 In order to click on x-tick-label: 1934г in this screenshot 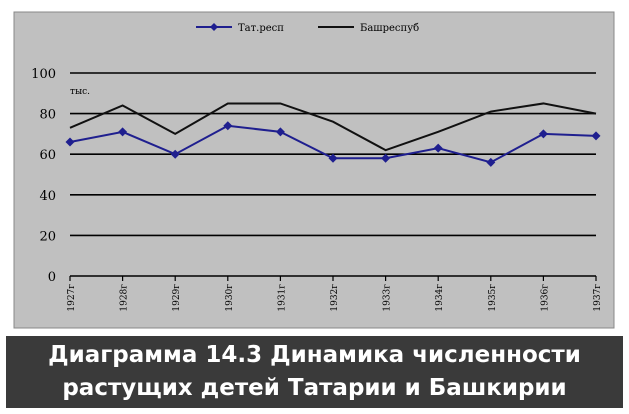, I will do `click(440, 298)`.